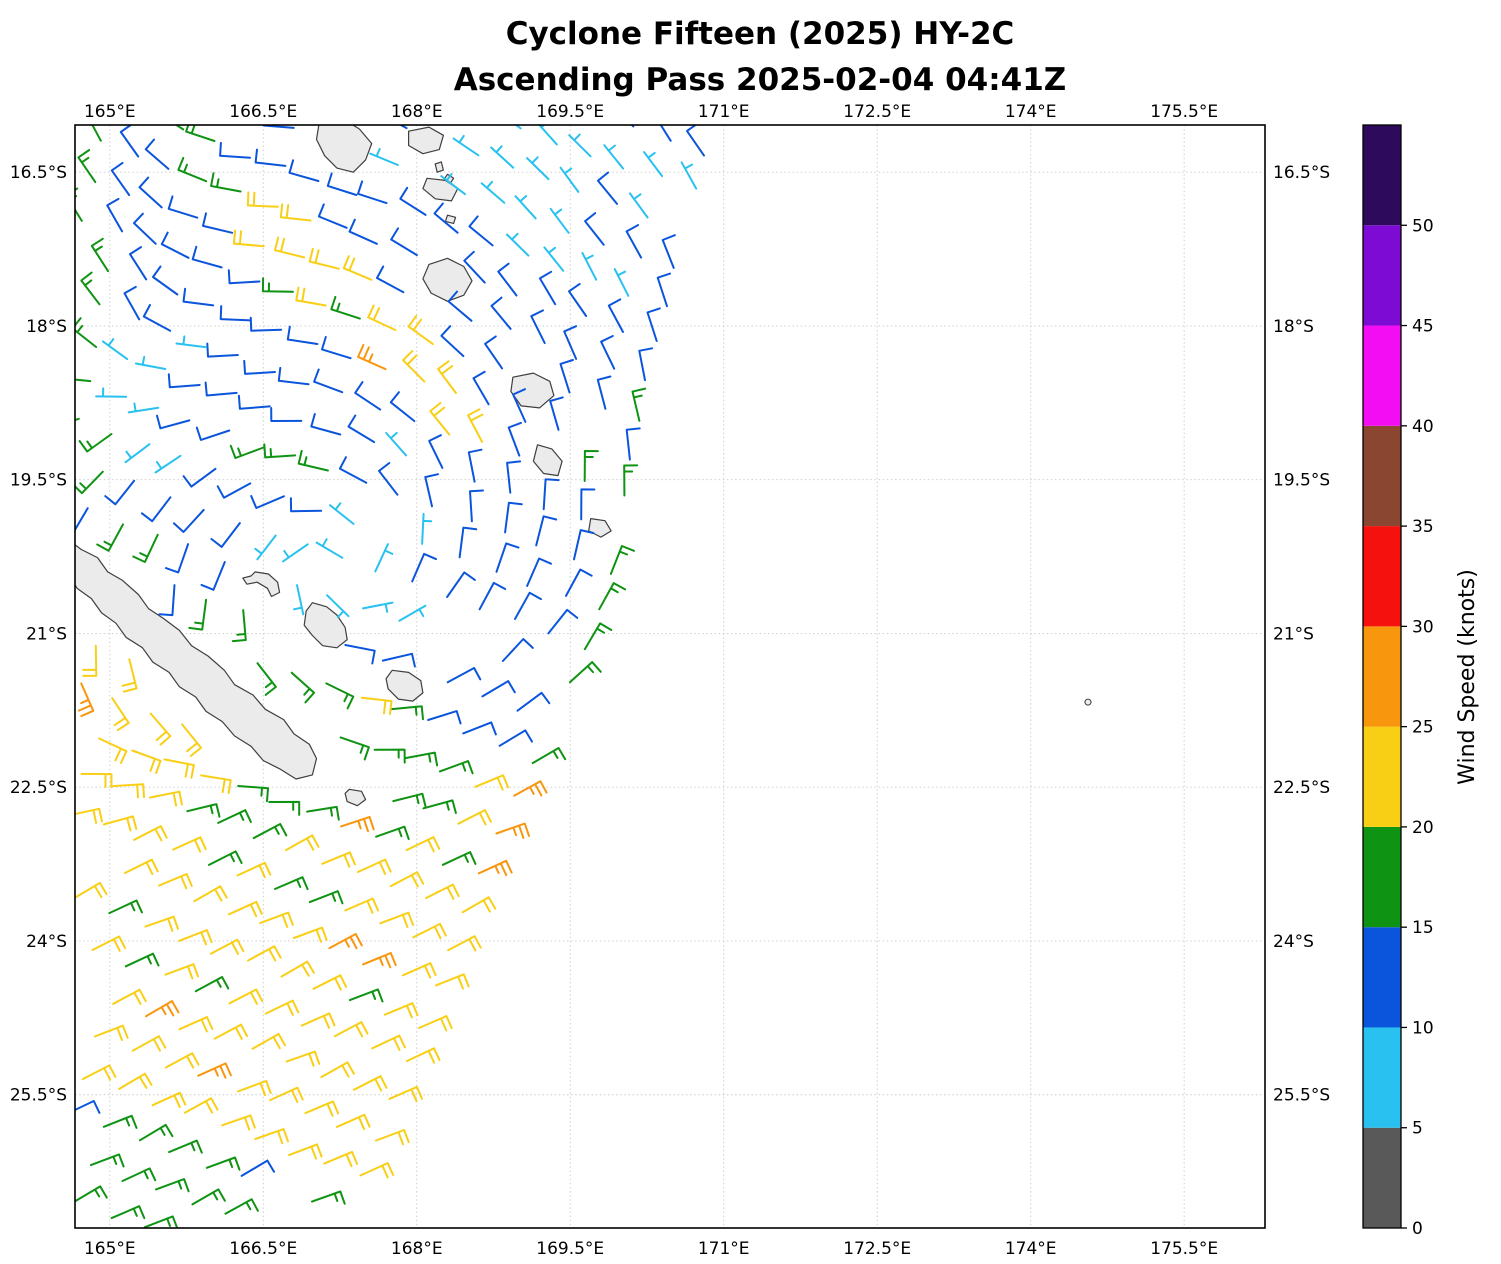 This screenshot has width=1501, height=1264. What do you see at coordinates (417, 112) in the screenshot?
I see `svg-text: 168°E` at bounding box center [417, 112].